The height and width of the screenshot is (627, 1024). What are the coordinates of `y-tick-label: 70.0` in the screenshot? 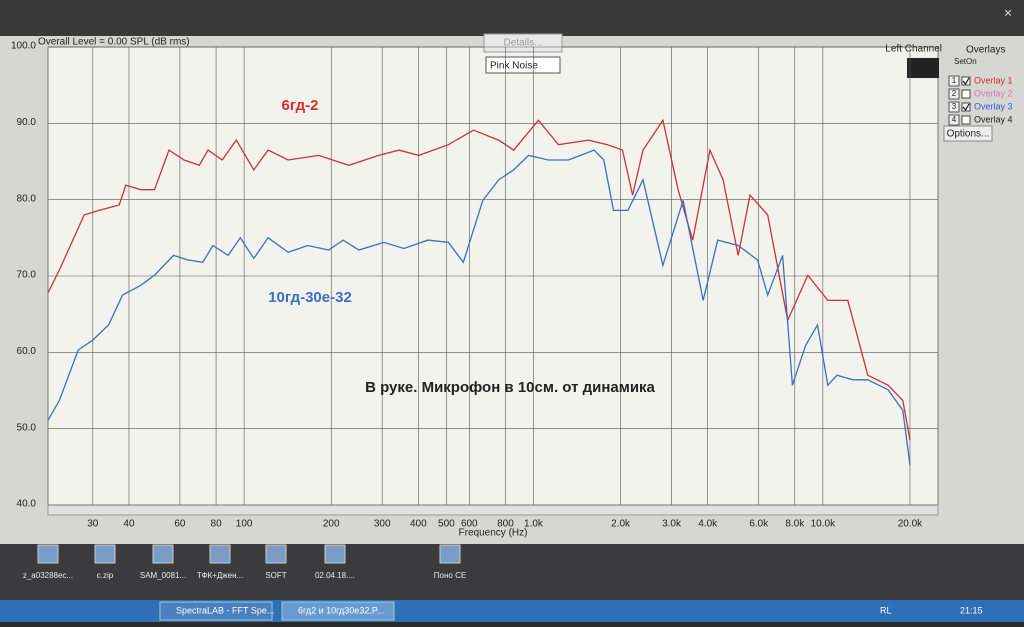 It's located at (27, 275).